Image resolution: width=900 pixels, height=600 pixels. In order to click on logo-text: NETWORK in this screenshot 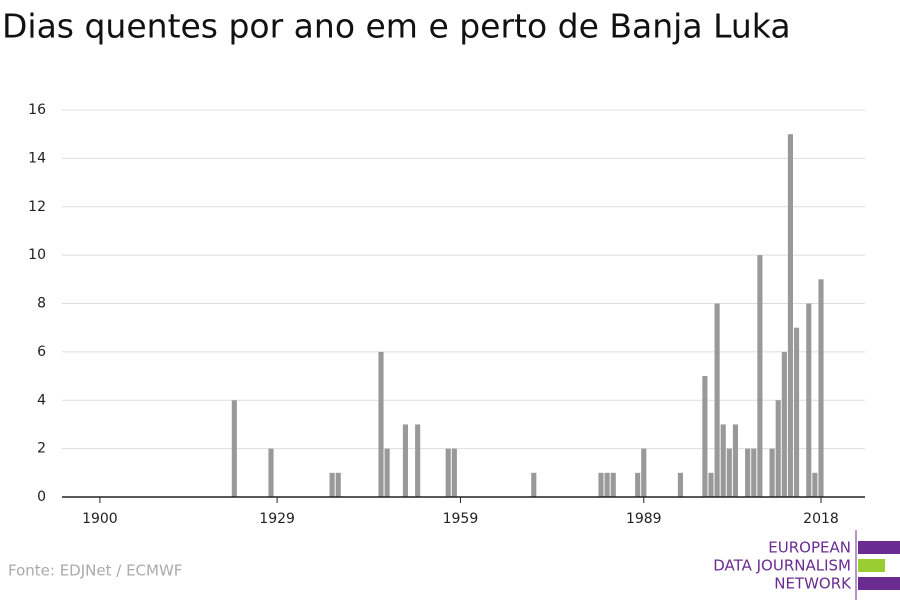, I will do `click(813, 584)`.